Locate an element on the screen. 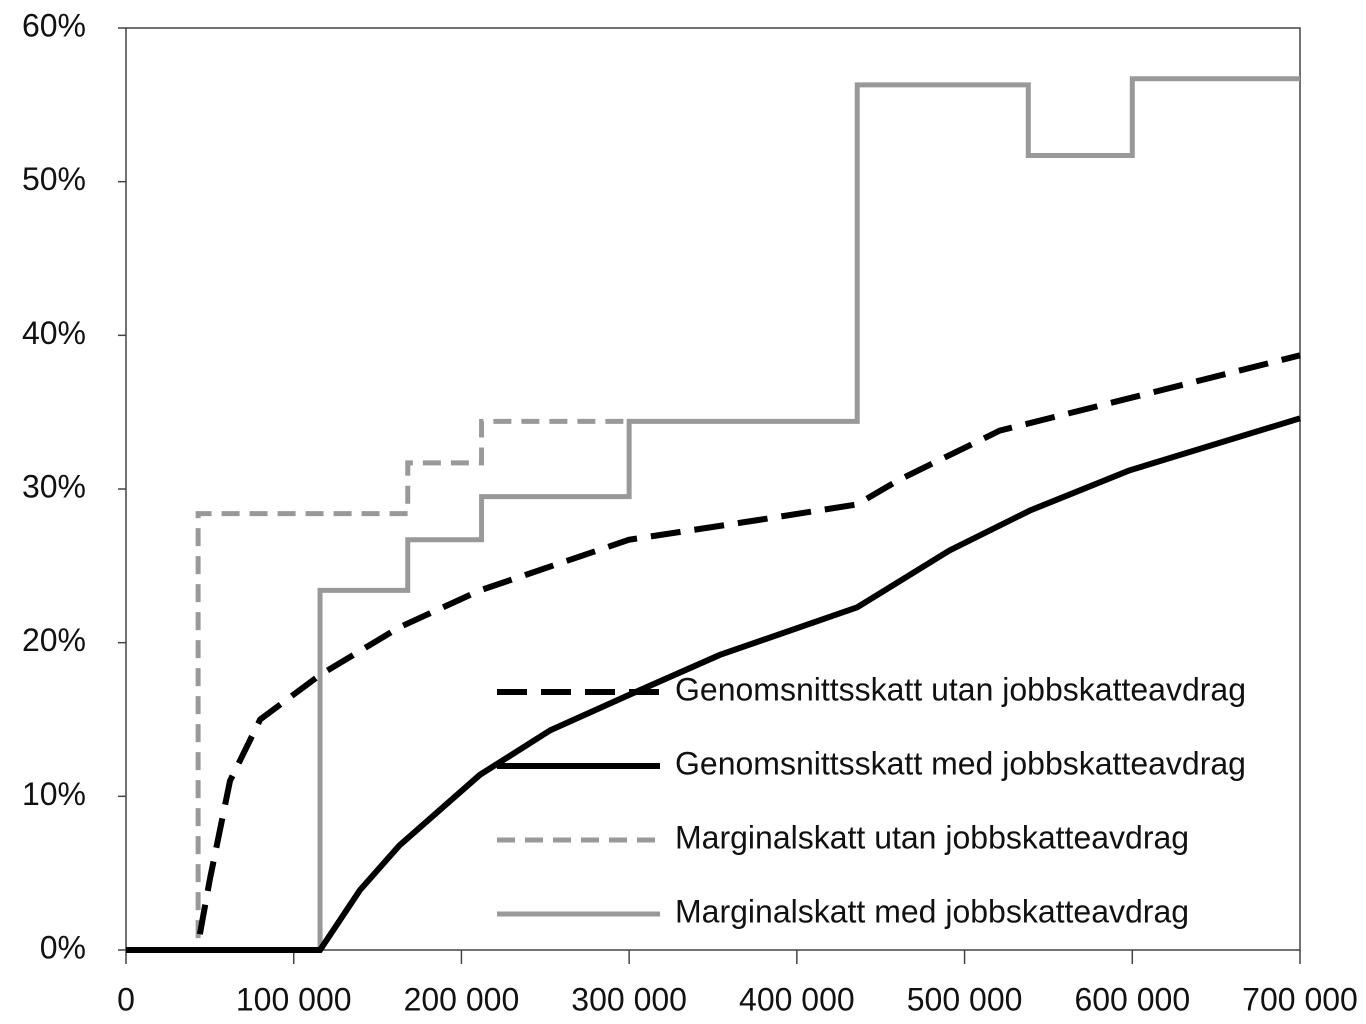  legend-label: Marginalskatt med jobbskatteavdrag is located at coordinates (932, 911).